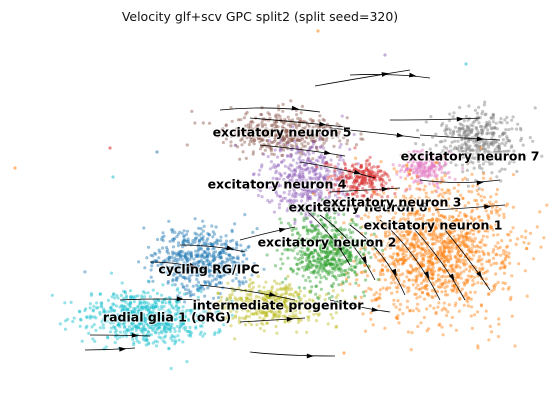 This screenshot has height=408, width=557. Describe the element at coordinates (167, 317) in the screenshot. I see `cluster-label-9: radial glia 1 (oRG)` at that location.